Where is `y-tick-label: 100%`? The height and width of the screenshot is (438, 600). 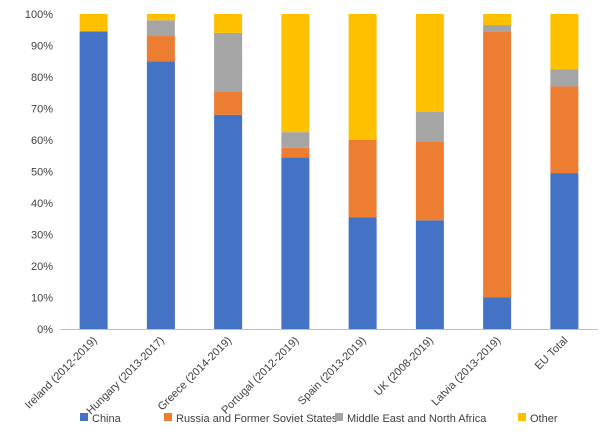
y-tick-label: 100% is located at coordinates (39, 15).